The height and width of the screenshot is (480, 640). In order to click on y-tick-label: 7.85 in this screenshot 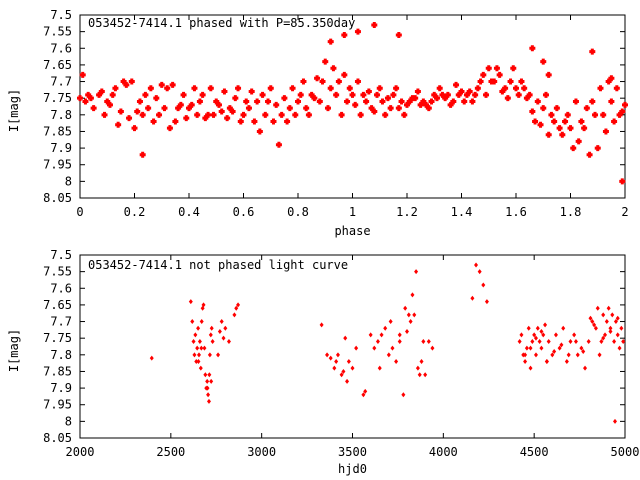, I will do `click(57, 131)`.